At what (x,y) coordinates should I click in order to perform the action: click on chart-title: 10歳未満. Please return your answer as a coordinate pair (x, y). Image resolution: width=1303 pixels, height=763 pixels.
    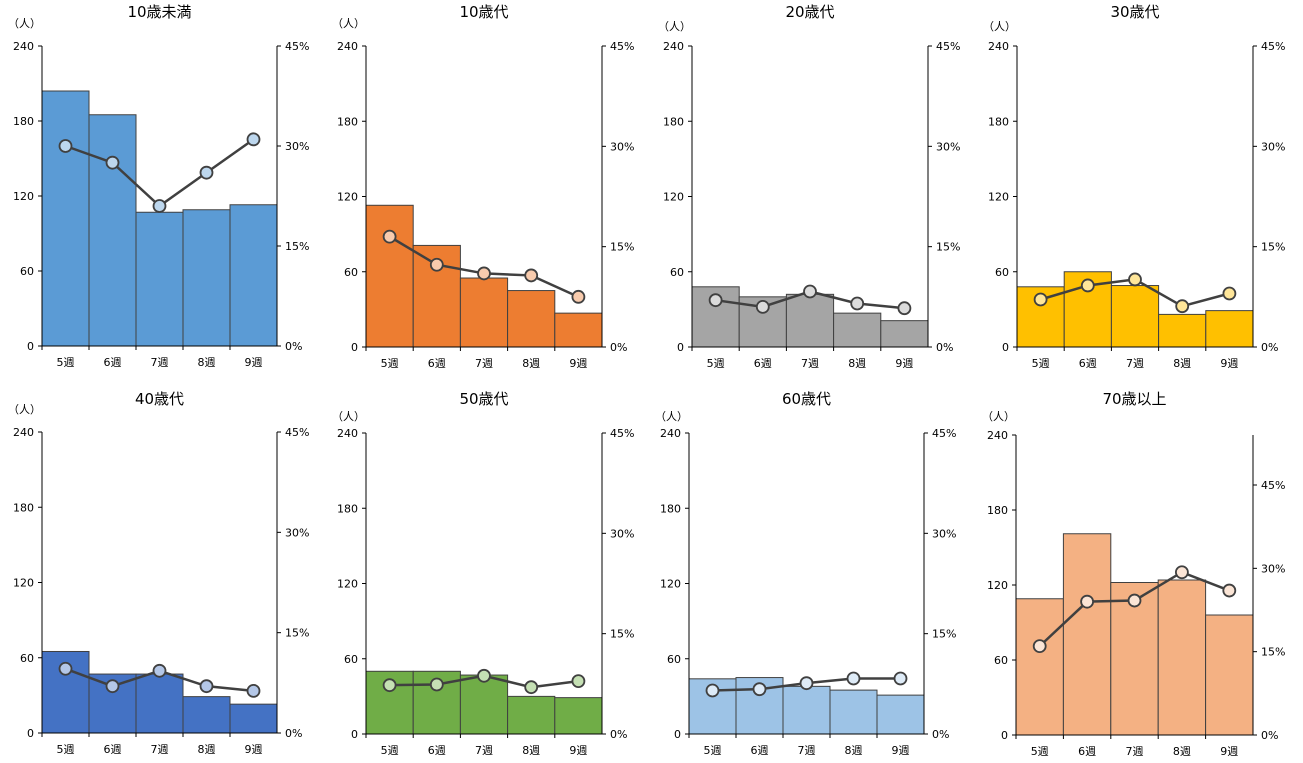
    Looking at the image, I should click on (159, 12).